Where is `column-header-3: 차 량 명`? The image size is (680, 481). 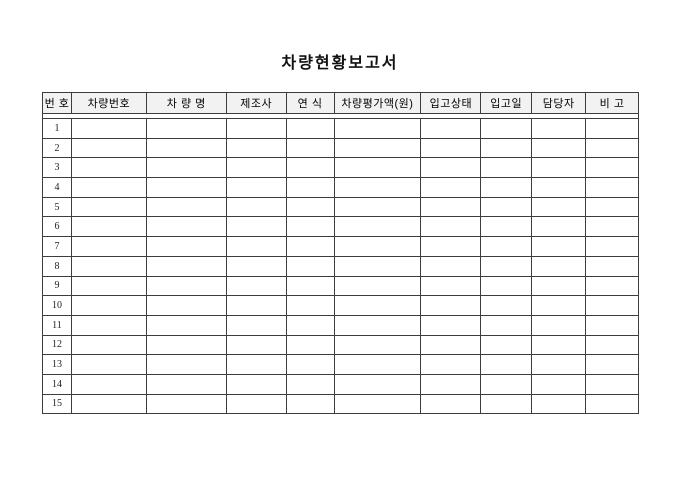 column-header-3: 차 량 명 is located at coordinates (186, 103).